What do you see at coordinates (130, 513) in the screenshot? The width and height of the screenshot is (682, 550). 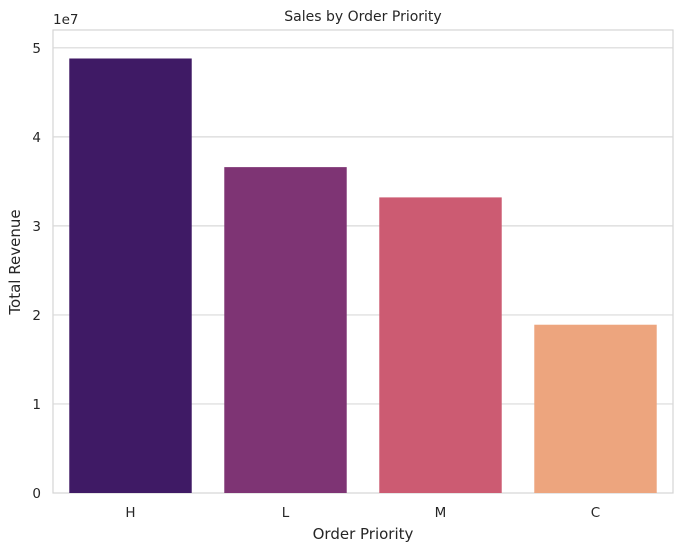 I see `x-tick-label: H` at bounding box center [130, 513].